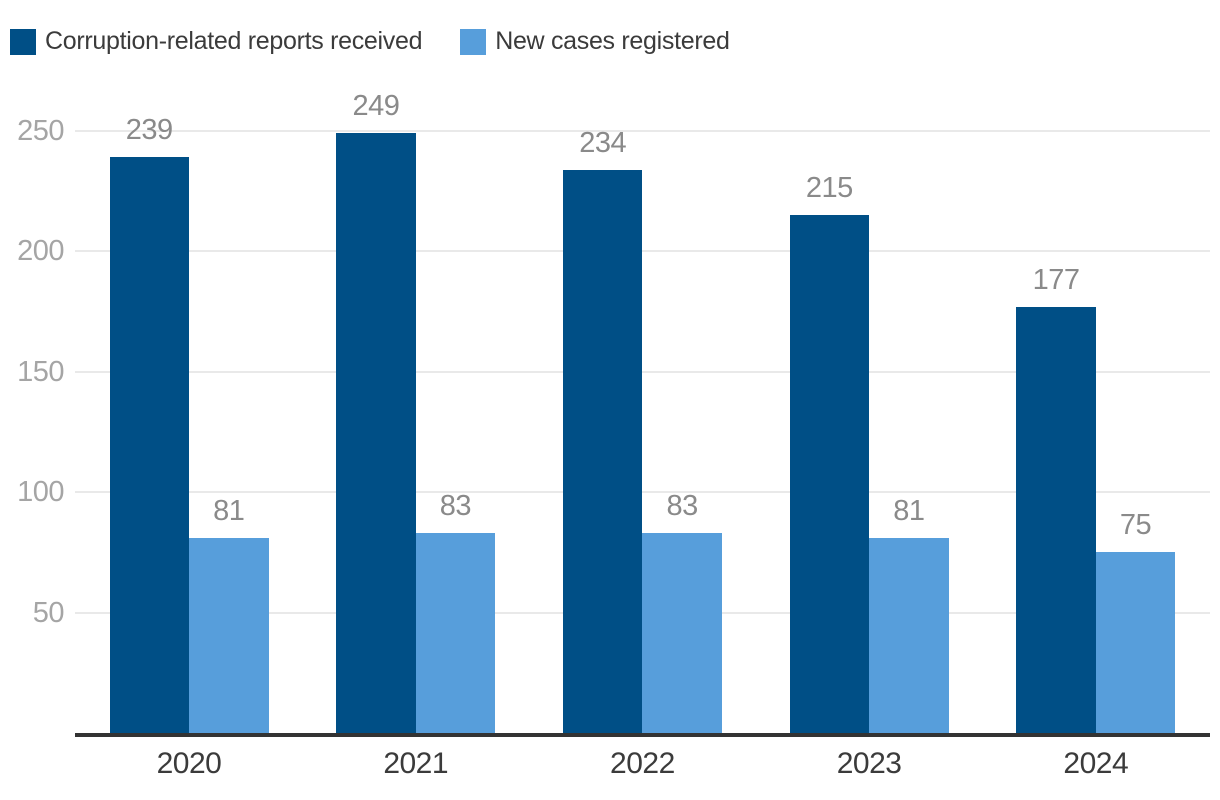  What do you see at coordinates (909, 635) in the screenshot?
I see `bar-cases-2023` at bounding box center [909, 635].